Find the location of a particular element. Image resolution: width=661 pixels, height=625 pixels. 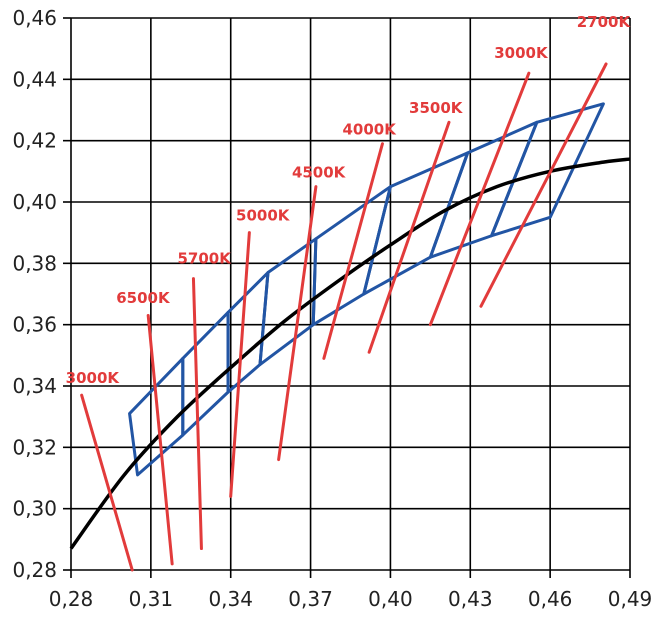

y-tick-label: 0,34 is located at coordinates (34, 386).